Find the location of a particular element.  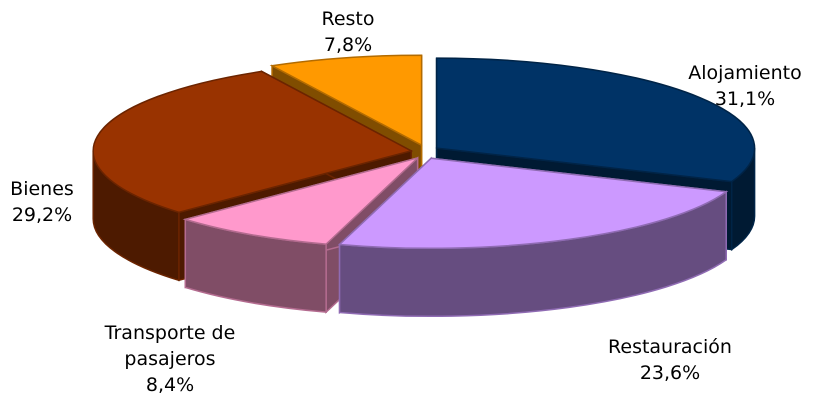

value-label: 31,1% is located at coordinates (745, 99).